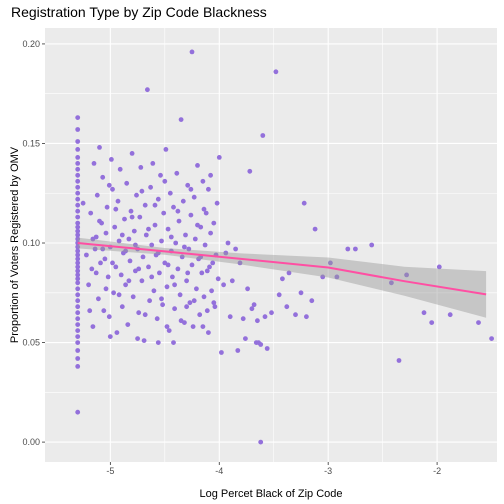 The image size is (504, 504). What do you see at coordinates (437, 471) in the screenshot?
I see `x-tick-label: -2` at bounding box center [437, 471].